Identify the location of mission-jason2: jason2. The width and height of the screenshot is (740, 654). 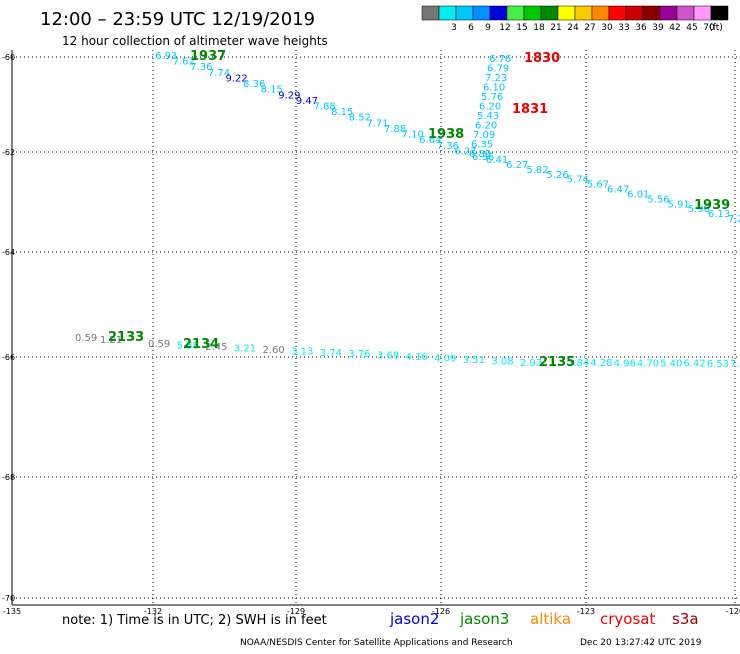
(414, 619).